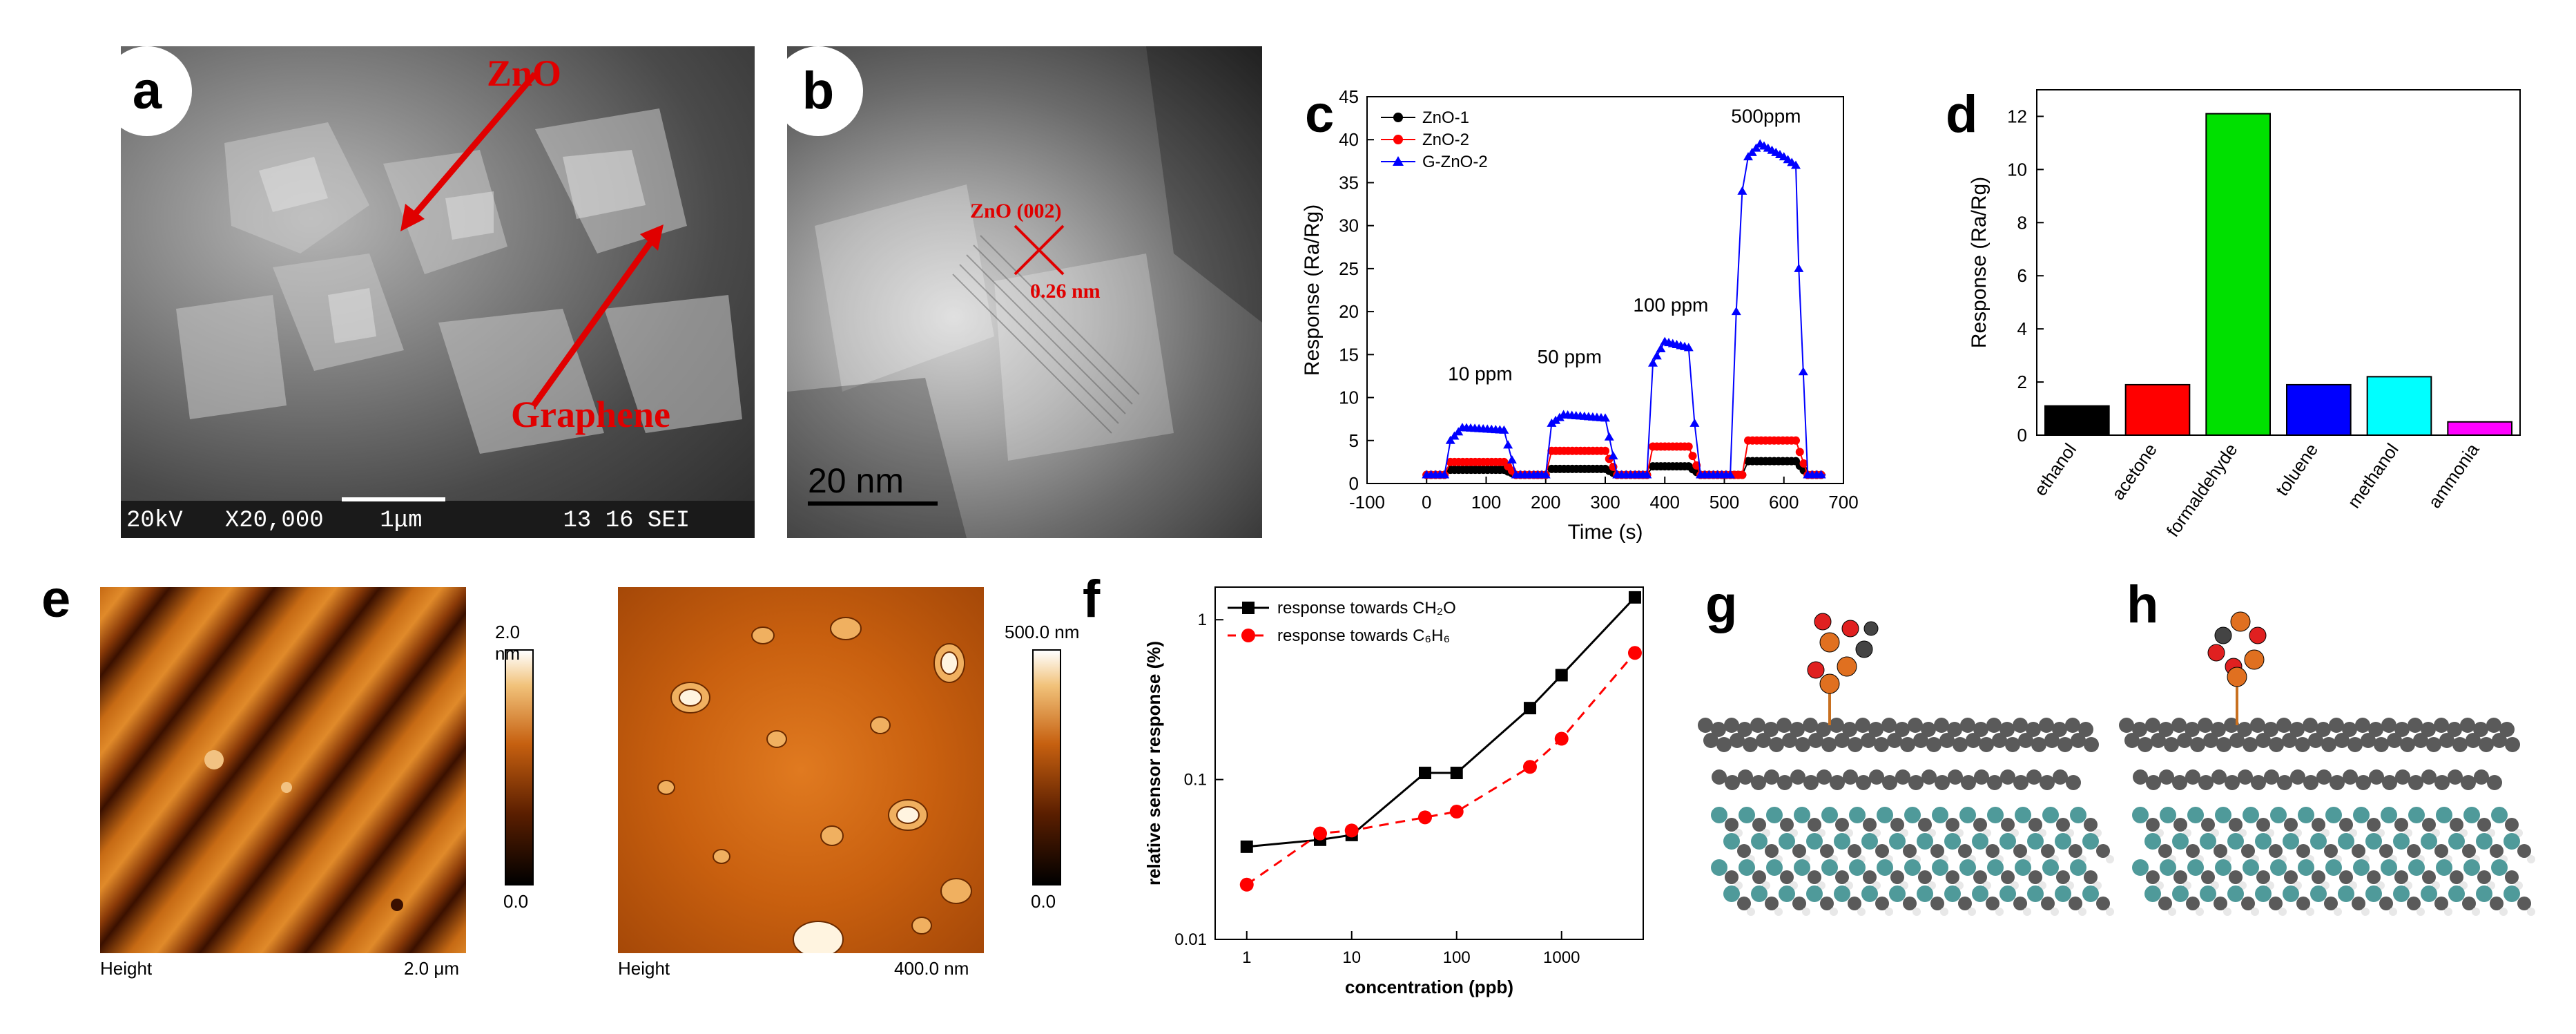  I want to click on category-label: toluene, so click(2297, 469).